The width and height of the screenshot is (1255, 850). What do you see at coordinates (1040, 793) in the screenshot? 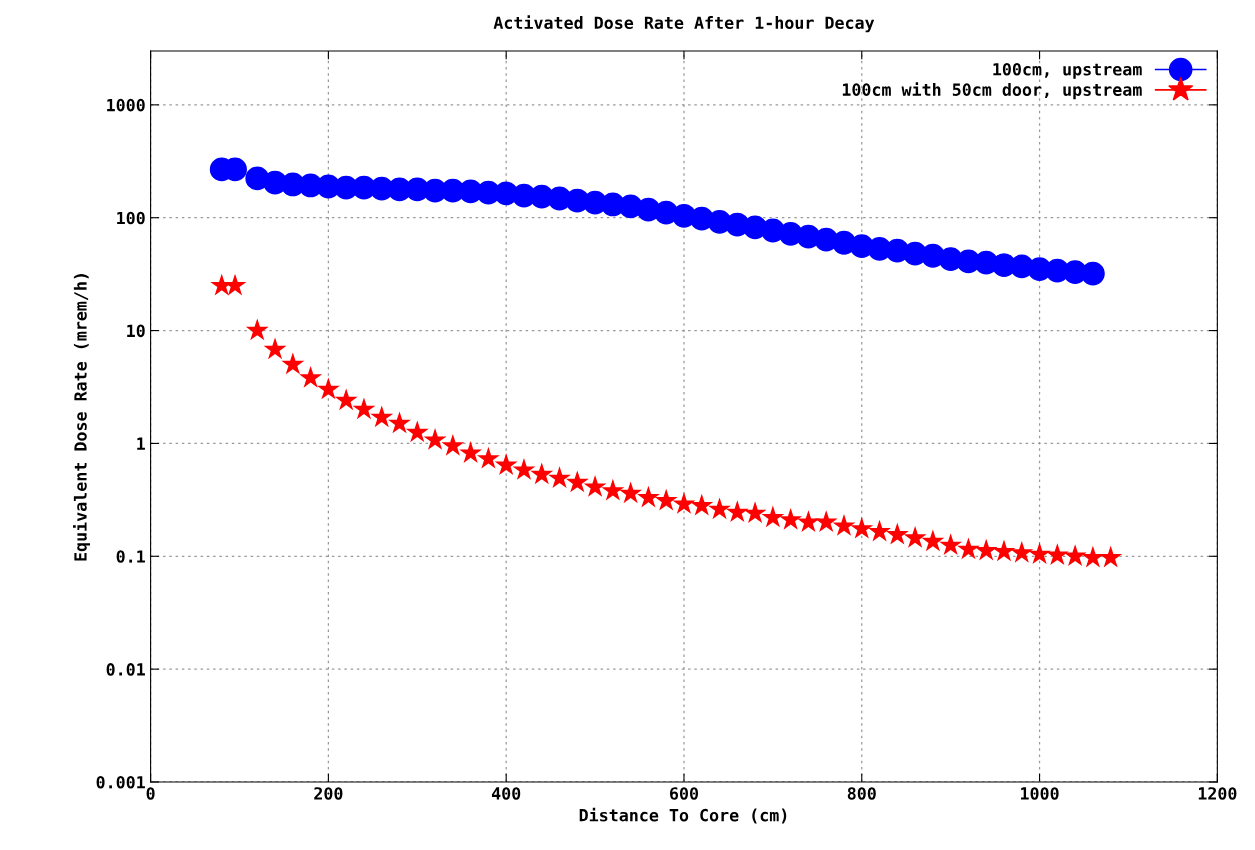
I see `x-tick-label: 1000` at bounding box center [1040, 793].